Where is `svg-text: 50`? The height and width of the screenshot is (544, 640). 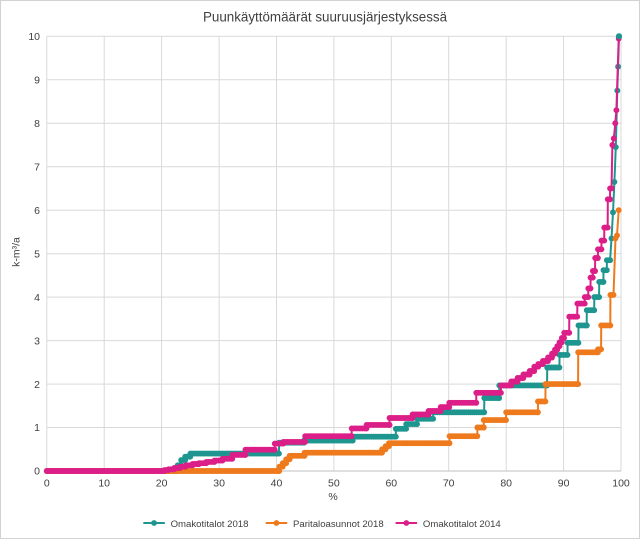 svg-text: 50 is located at coordinates (334, 484).